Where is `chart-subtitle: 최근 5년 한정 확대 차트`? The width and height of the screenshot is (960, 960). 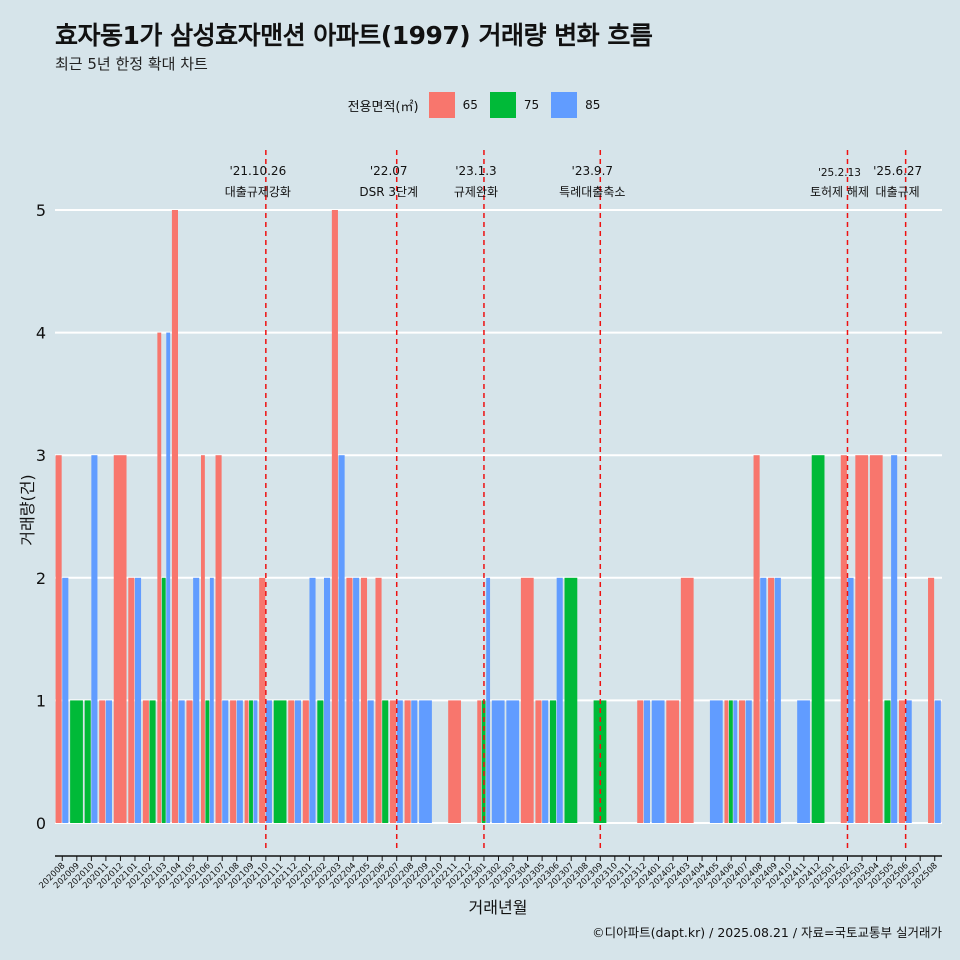 chart-subtitle: 최근 5년 한정 확대 차트 is located at coordinates (131, 64).